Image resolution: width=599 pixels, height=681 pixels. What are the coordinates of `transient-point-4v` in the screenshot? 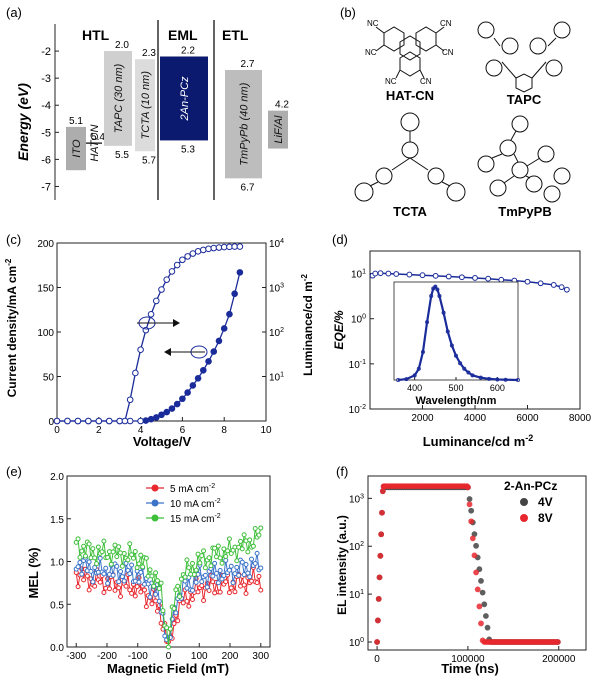 It's located at (469, 499).